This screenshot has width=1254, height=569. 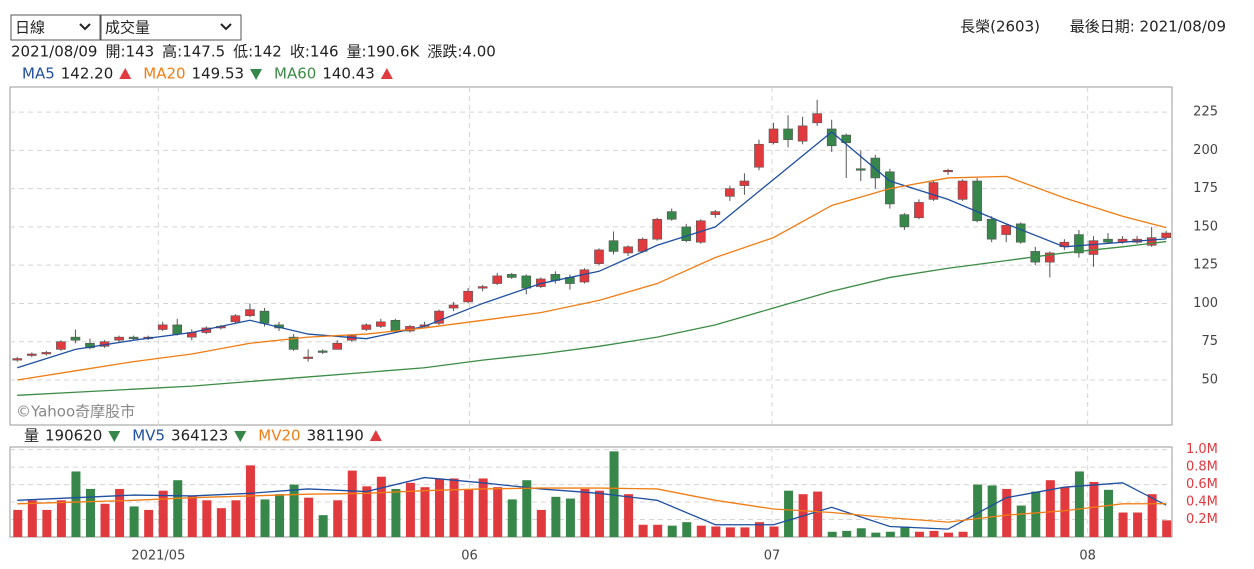 What do you see at coordinates (199, 436) in the screenshot?
I see `legend-value: 364123` at bounding box center [199, 436].